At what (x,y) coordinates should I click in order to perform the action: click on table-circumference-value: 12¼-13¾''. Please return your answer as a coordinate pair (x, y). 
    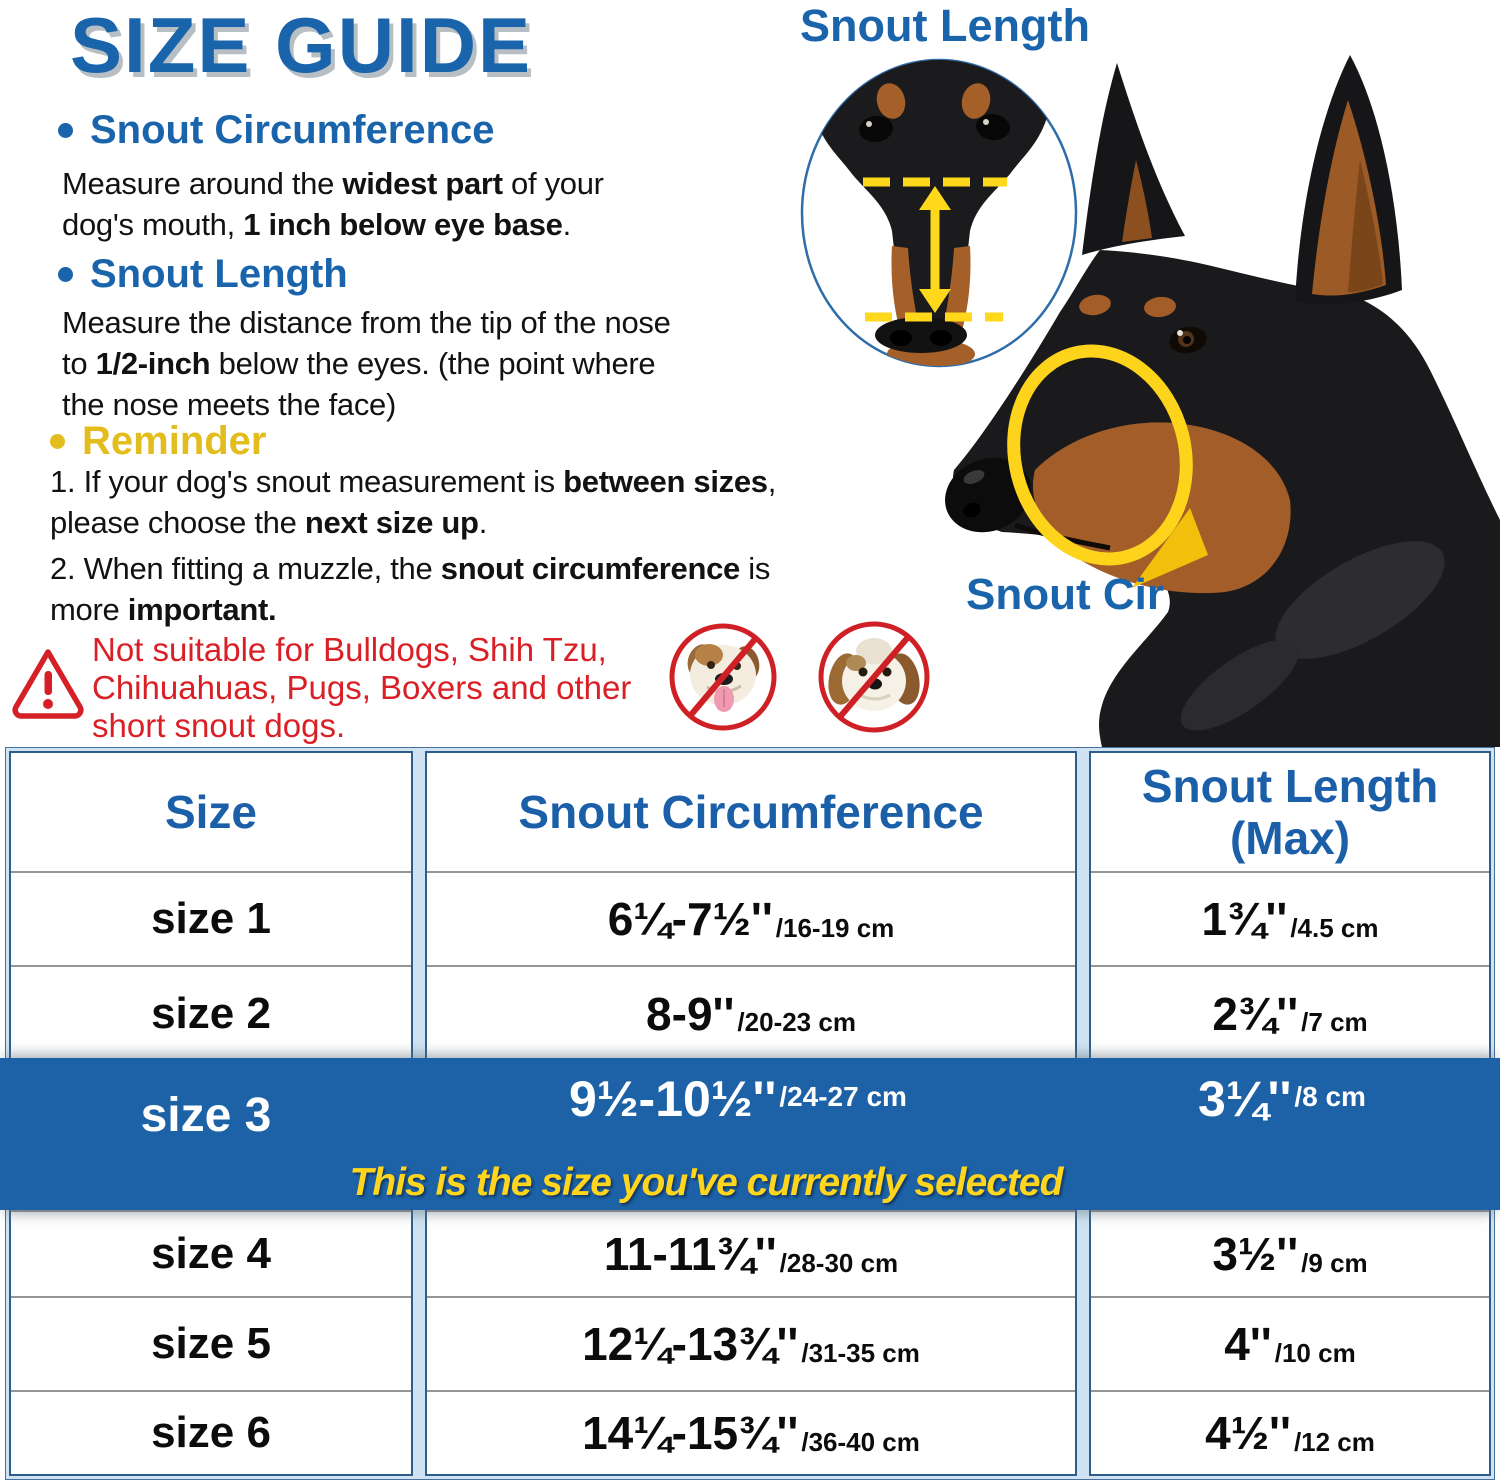
    Looking at the image, I should click on (690, 1344).